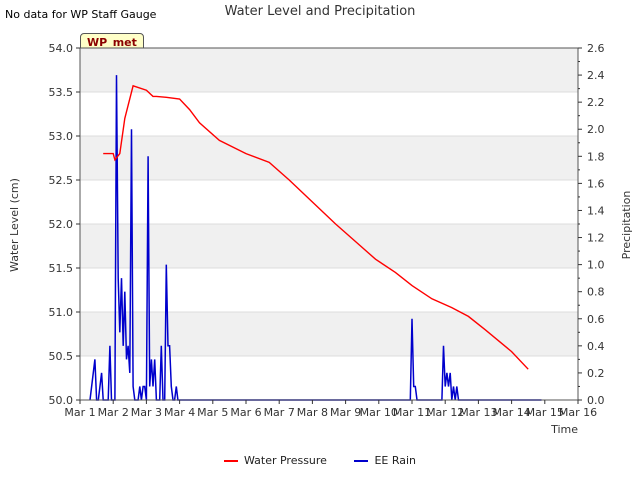 Image resolution: width=640 pixels, height=480 pixels. Describe the element at coordinates (345, 412) in the screenshot. I see `x-tick-label: Mar 9` at that location.